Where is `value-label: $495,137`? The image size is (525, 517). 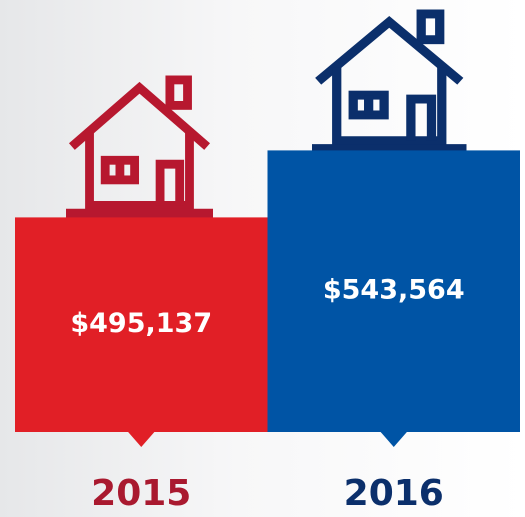
value-label: $495,137 is located at coordinates (141, 323).